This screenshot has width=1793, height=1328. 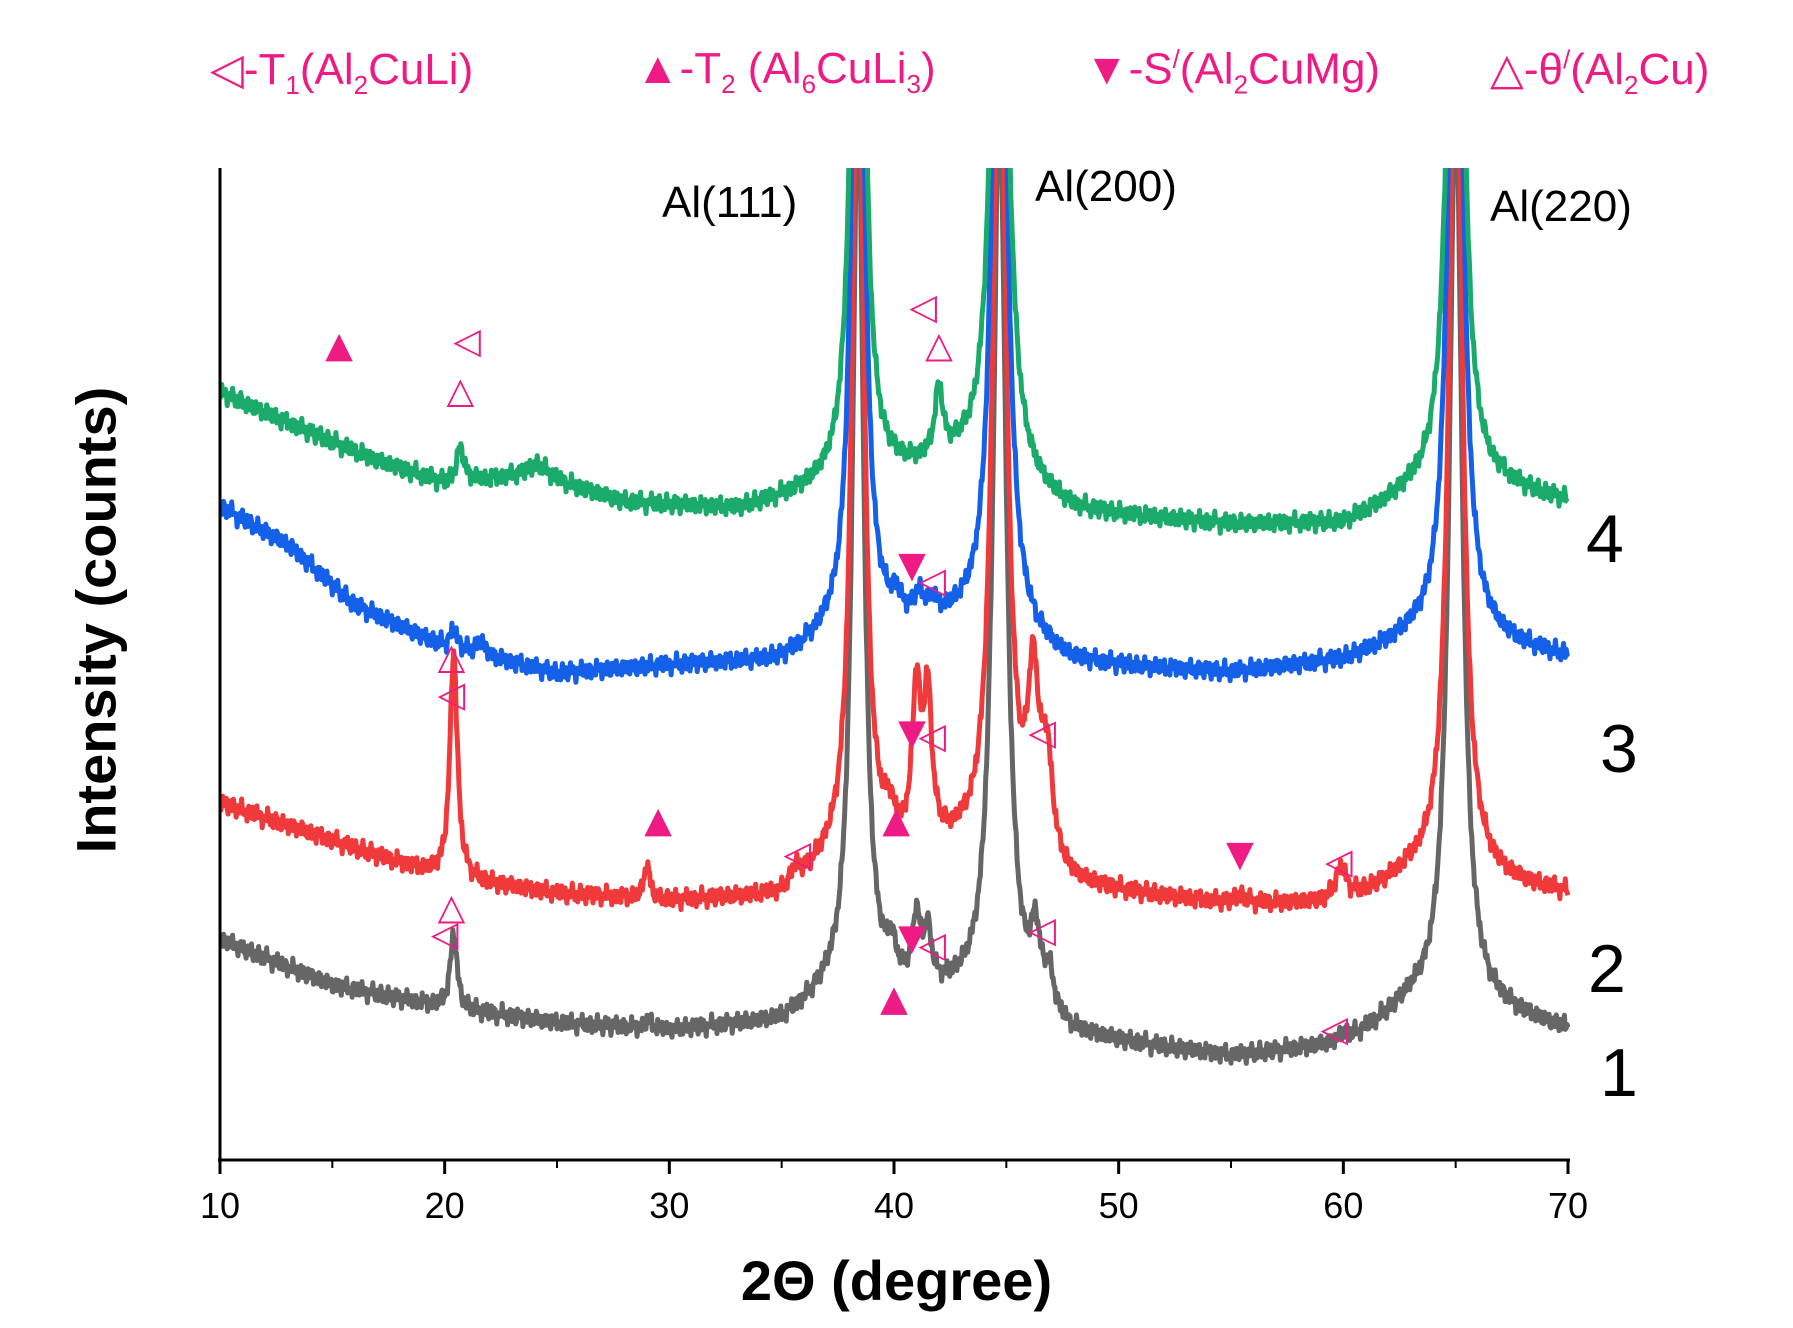 What do you see at coordinates (1566, 59) in the screenshot?
I see `legend-theta-sup: /` at bounding box center [1566, 59].